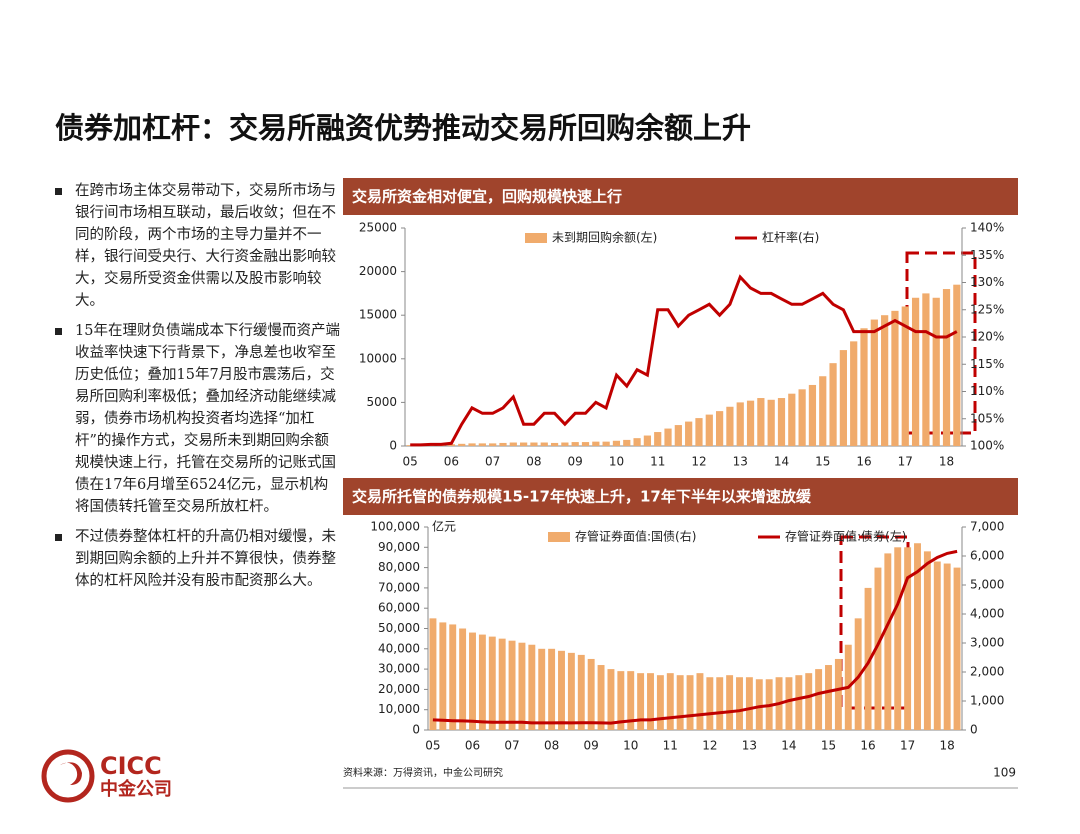 This screenshot has width=1080, height=834. What do you see at coordinates (399, 567) in the screenshot?
I see `y-tick-label: 80,000` at bounding box center [399, 567].